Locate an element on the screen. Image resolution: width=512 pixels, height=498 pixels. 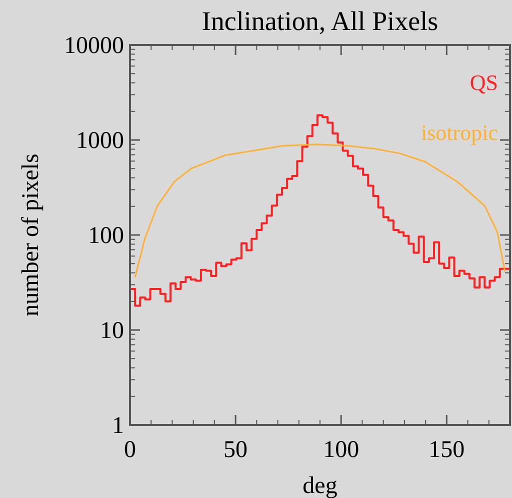
chart-title: Inclination, All Pixels is located at coordinates (320, 21).